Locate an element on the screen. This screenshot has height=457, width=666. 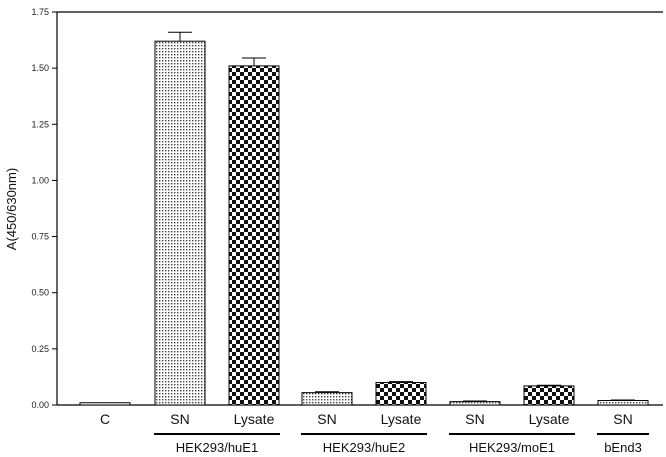
y-tick-label: 0.25 is located at coordinates (40, 349).